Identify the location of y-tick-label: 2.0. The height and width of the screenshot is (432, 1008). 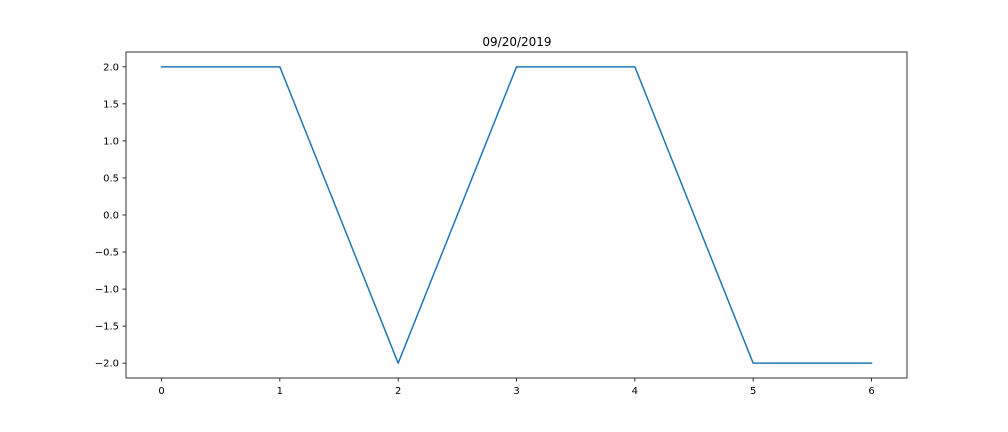
(111, 67).